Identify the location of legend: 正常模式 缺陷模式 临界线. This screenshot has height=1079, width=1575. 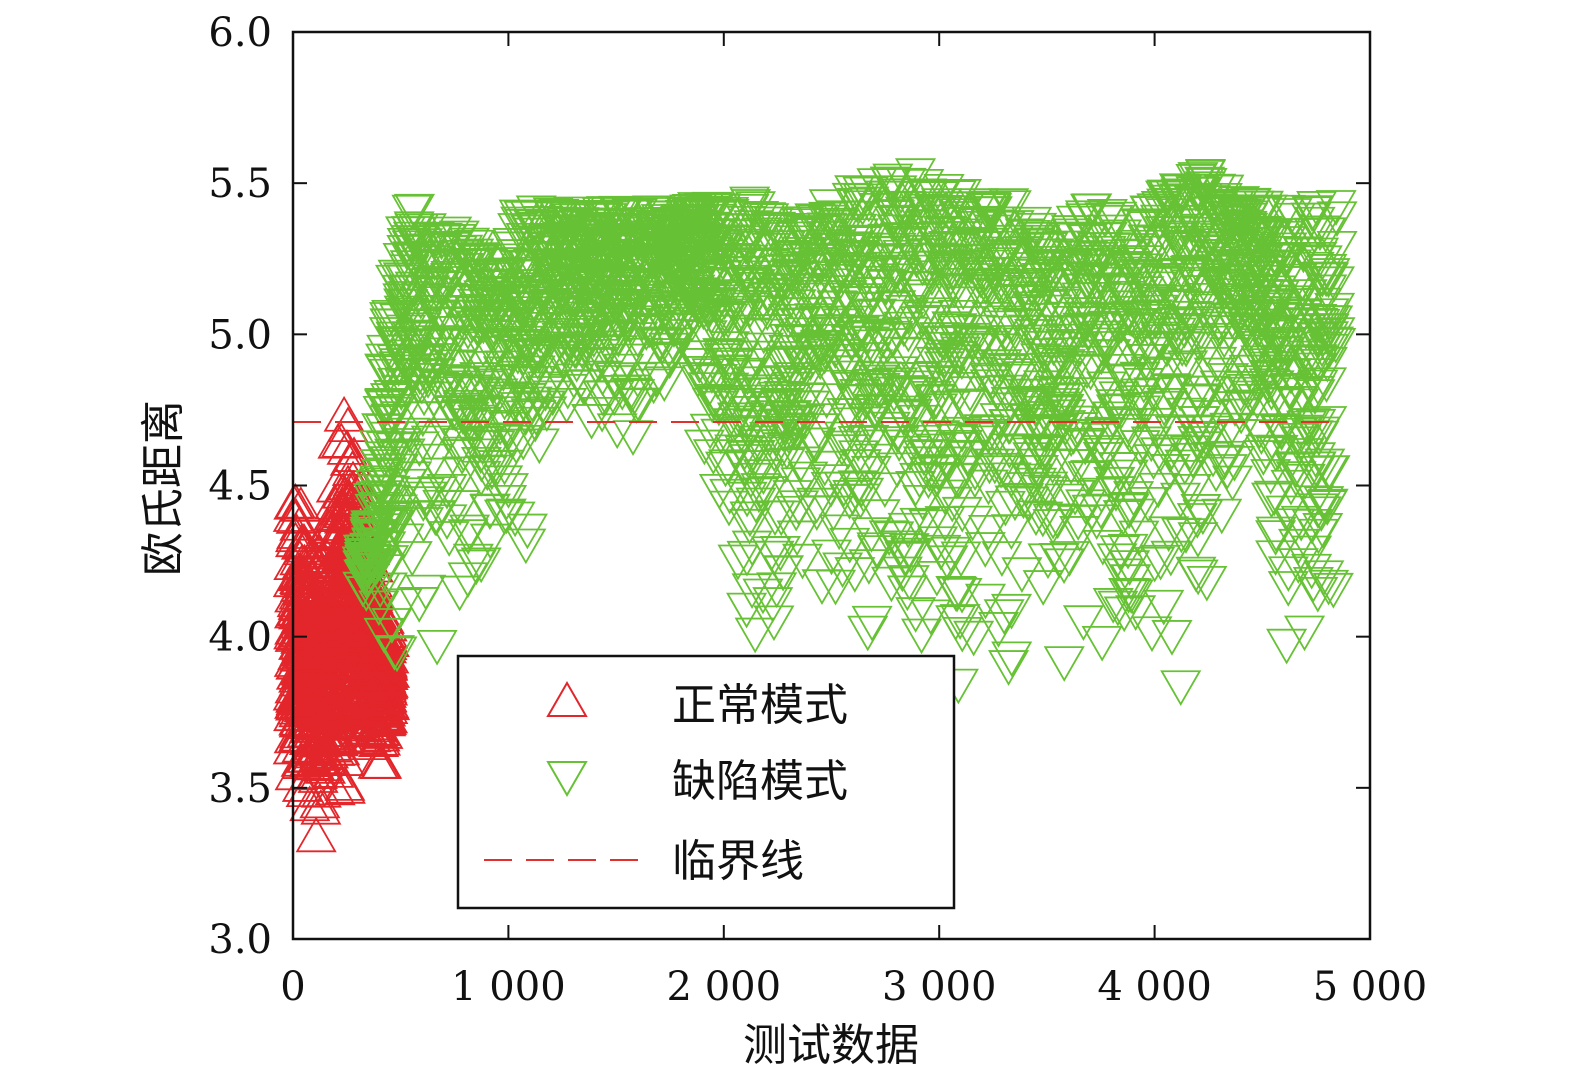
(706, 782).